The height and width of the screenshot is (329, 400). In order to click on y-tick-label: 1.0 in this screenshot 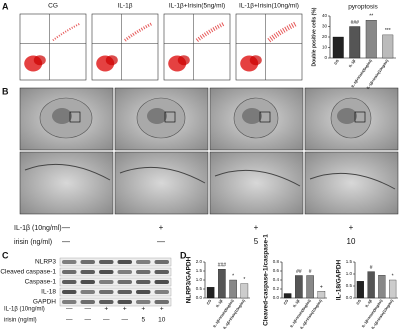, I will do `click(349, 273)`.